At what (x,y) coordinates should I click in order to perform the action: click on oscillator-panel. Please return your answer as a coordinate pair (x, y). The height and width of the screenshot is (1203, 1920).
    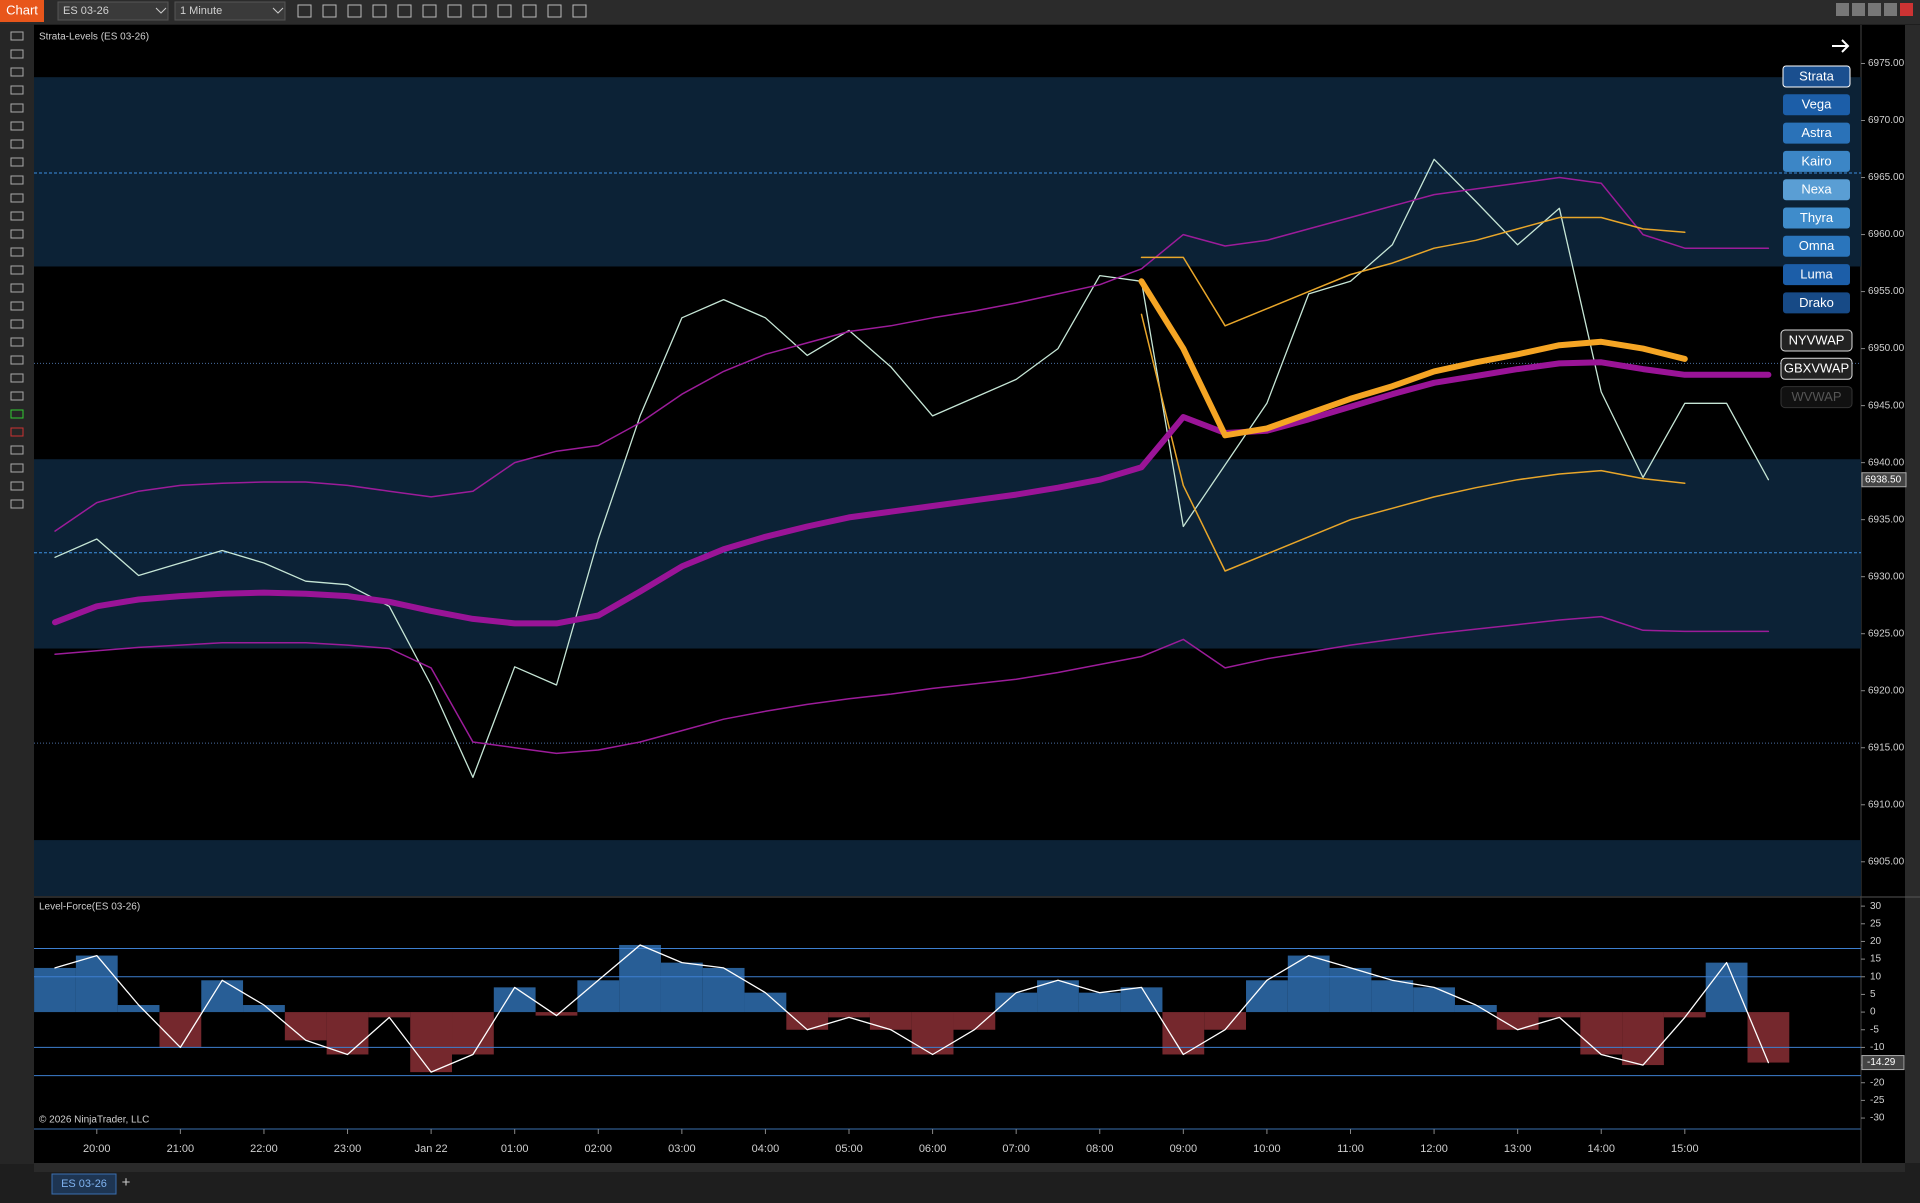
    Looking at the image, I should click on (947, 1010).